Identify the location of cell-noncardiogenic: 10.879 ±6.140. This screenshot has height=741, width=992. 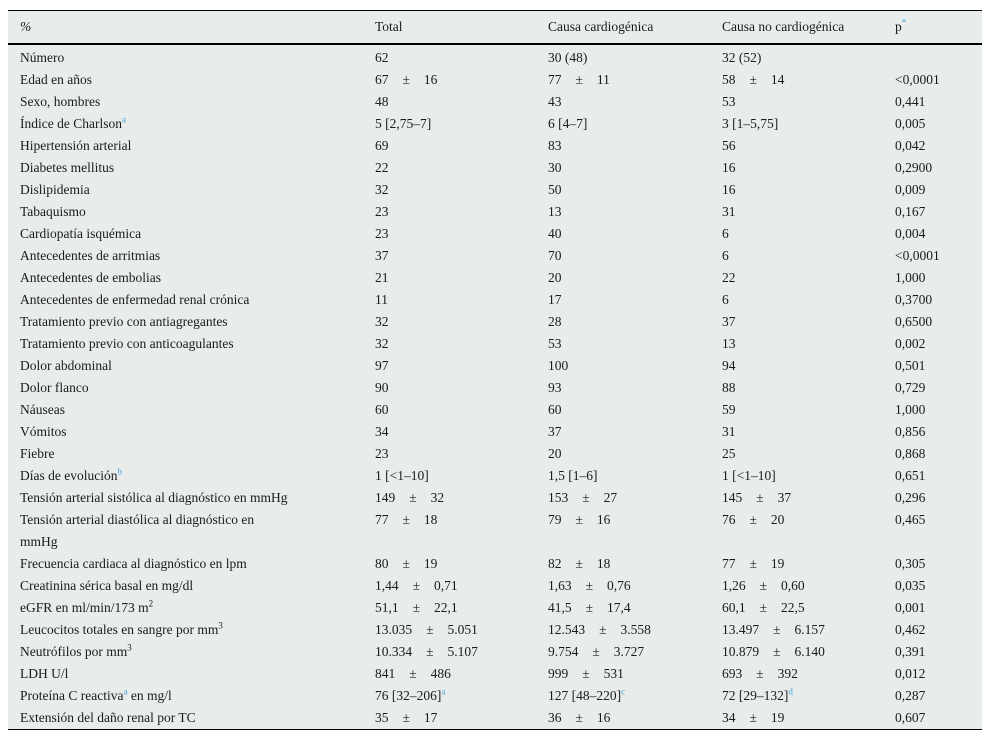
(808, 652).